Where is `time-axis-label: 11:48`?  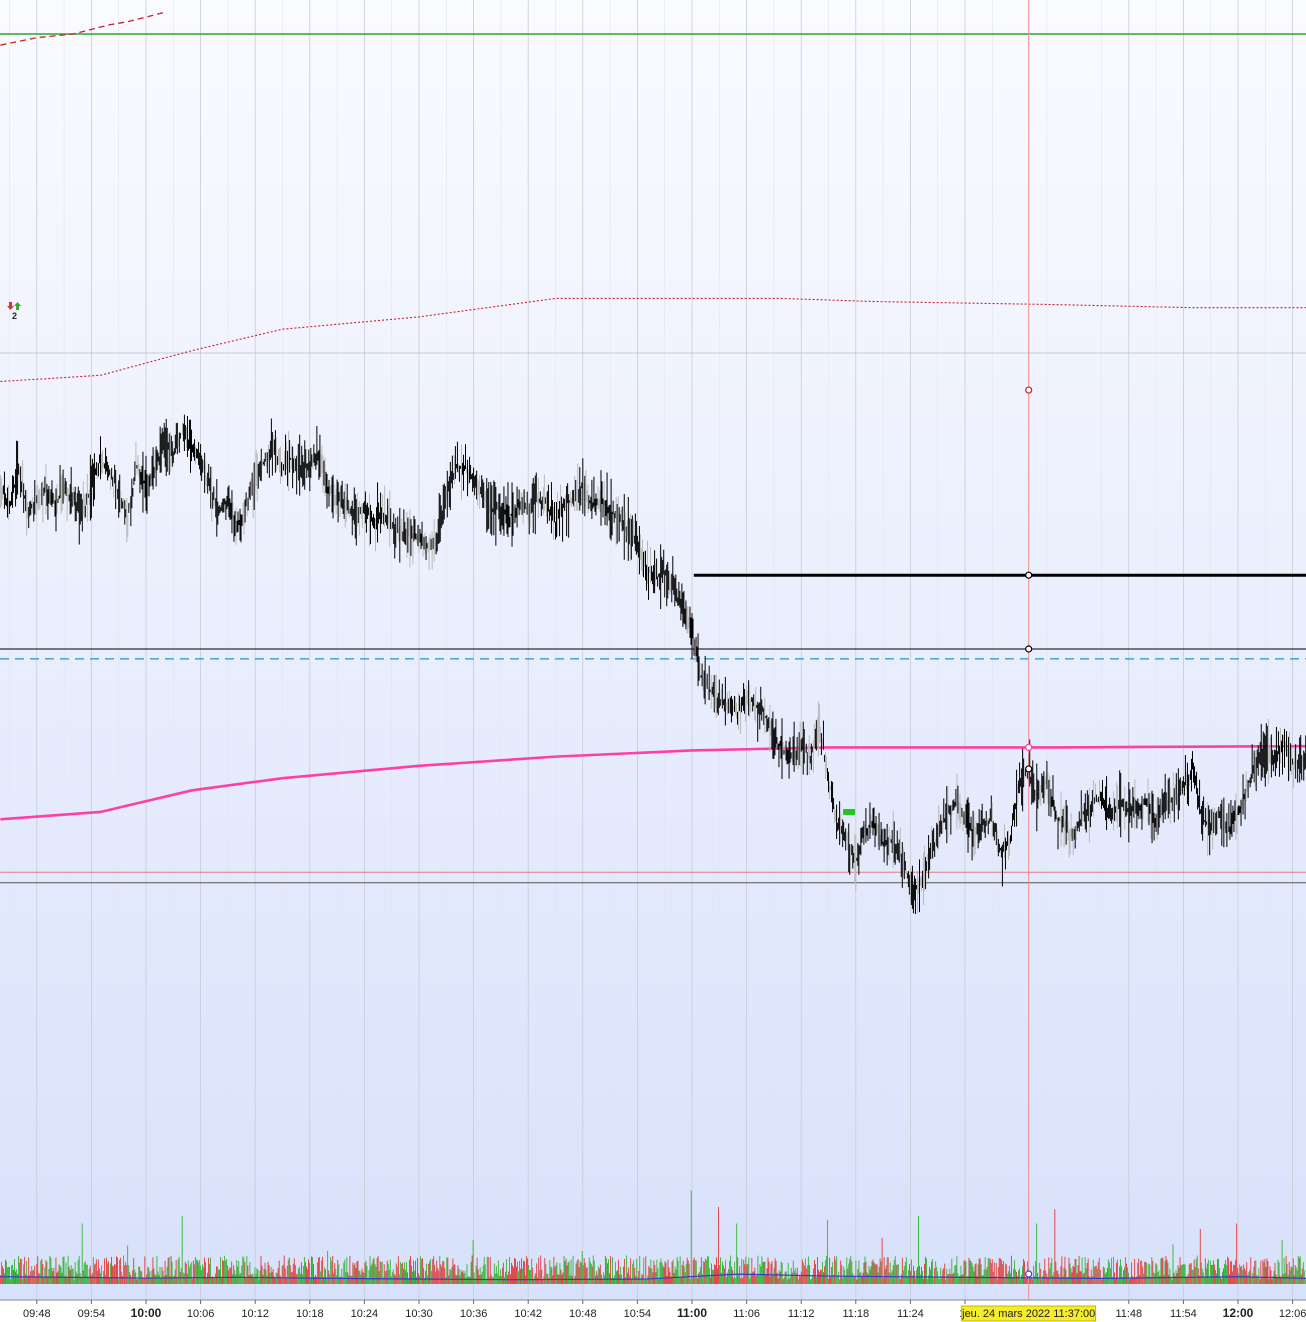
time-axis-label: 11:48 is located at coordinates (1128, 1314).